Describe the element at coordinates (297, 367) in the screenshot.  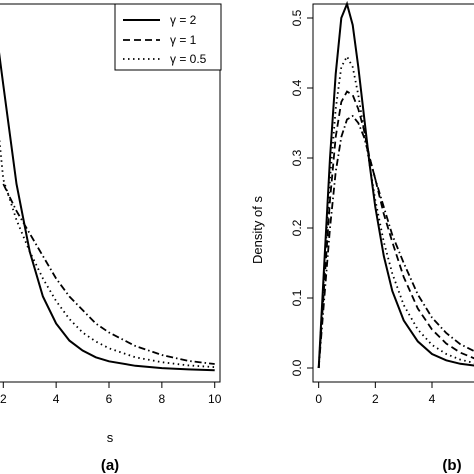
I see `panel-b-y-tick-label: 0.0` at that location.